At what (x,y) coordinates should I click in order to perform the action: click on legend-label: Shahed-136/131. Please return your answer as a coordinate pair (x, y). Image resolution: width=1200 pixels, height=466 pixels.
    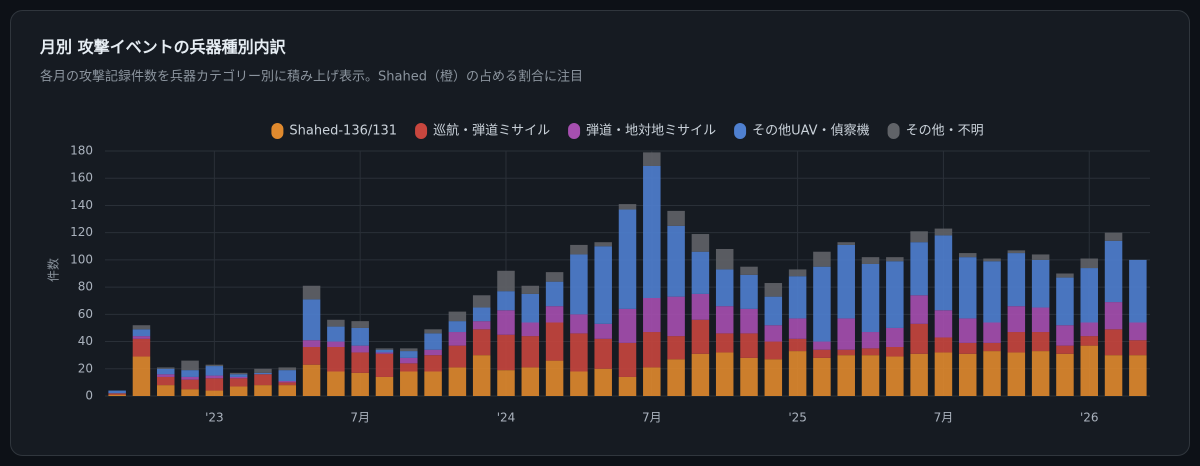
    Looking at the image, I should click on (343, 131).